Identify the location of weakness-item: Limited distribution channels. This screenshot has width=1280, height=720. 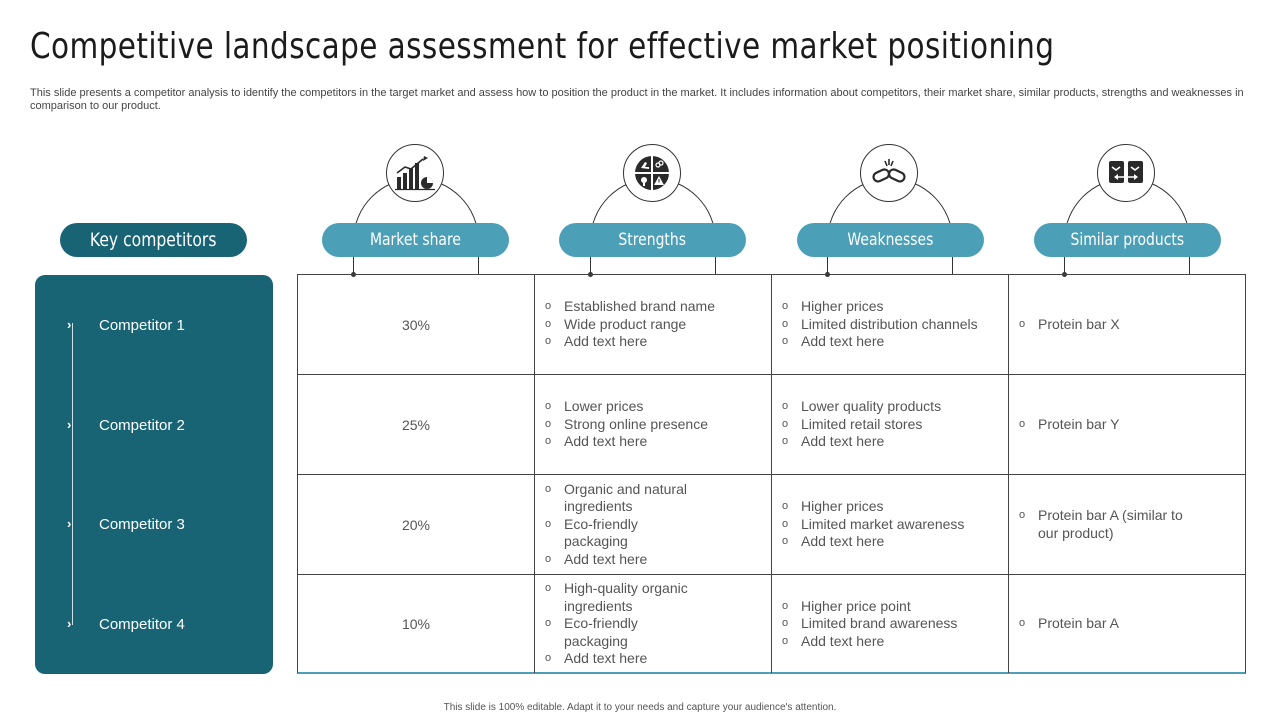
(880, 325).